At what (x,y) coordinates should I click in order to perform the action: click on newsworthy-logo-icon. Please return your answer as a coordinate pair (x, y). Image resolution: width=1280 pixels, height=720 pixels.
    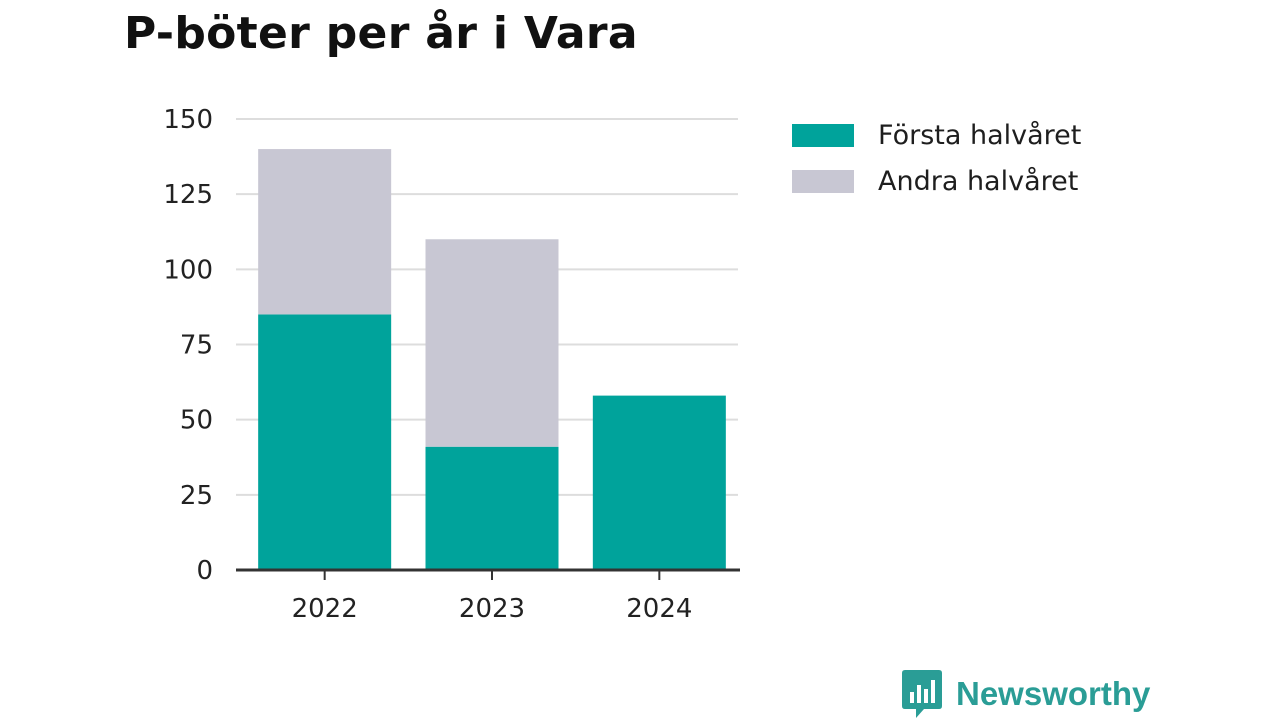
    Looking at the image, I should click on (922, 694).